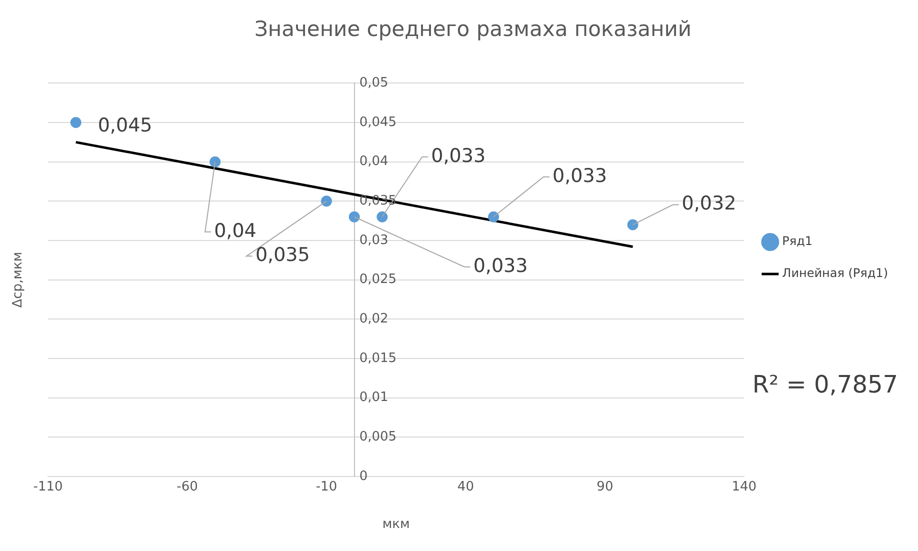  Describe the element at coordinates (235, 231) in the screenshot. I see `data-label: 0,04` at that location.